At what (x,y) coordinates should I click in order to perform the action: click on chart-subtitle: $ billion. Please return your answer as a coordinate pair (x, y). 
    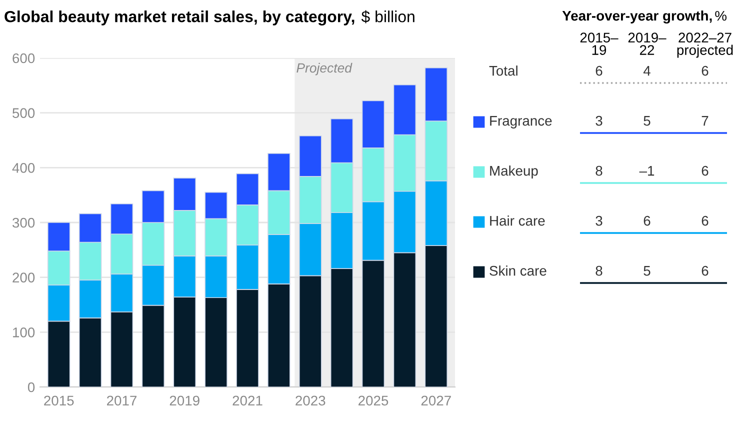
    Looking at the image, I should click on (387, 17).